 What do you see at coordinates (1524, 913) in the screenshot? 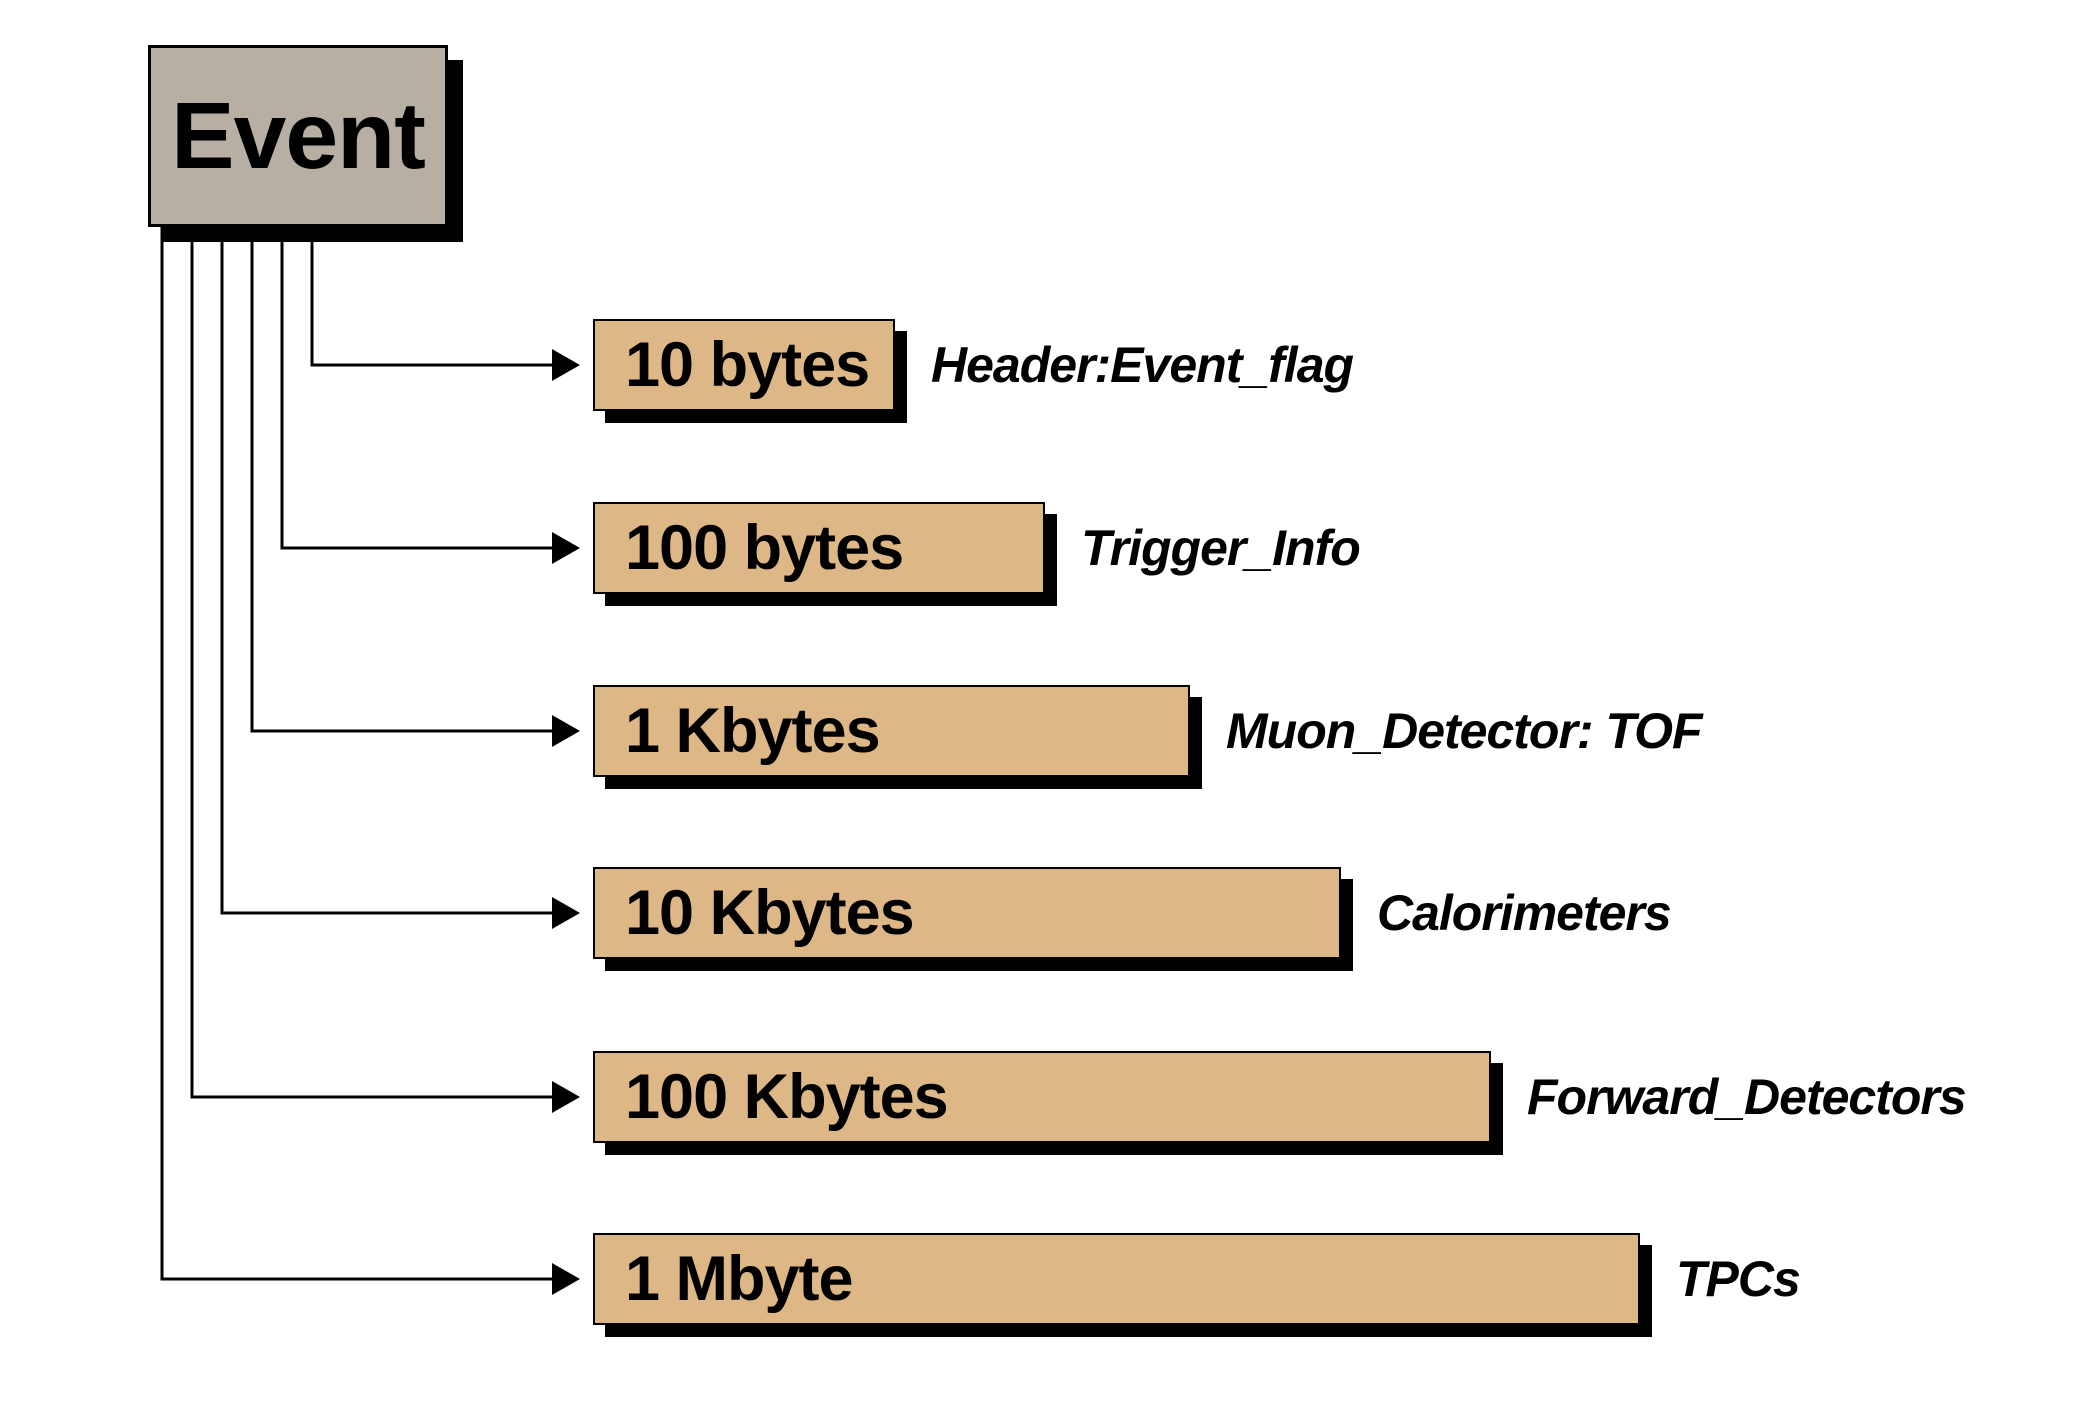
I see `row-annotation-label-3: Calorimeters` at bounding box center [1524, 913].